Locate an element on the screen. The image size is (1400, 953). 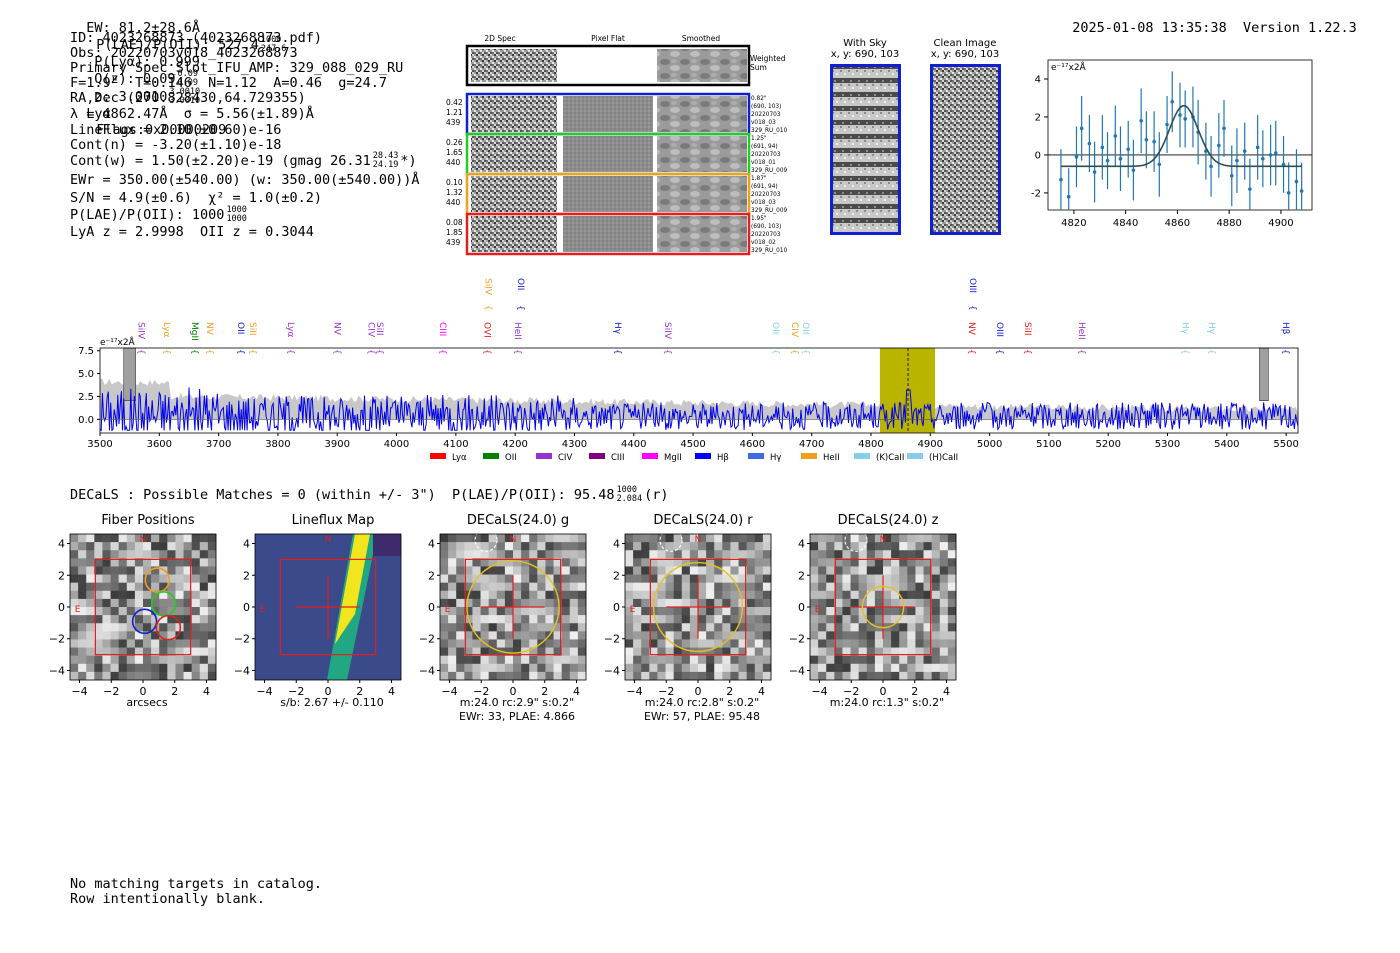
east-marker: E is located at coordinates (818, 610).